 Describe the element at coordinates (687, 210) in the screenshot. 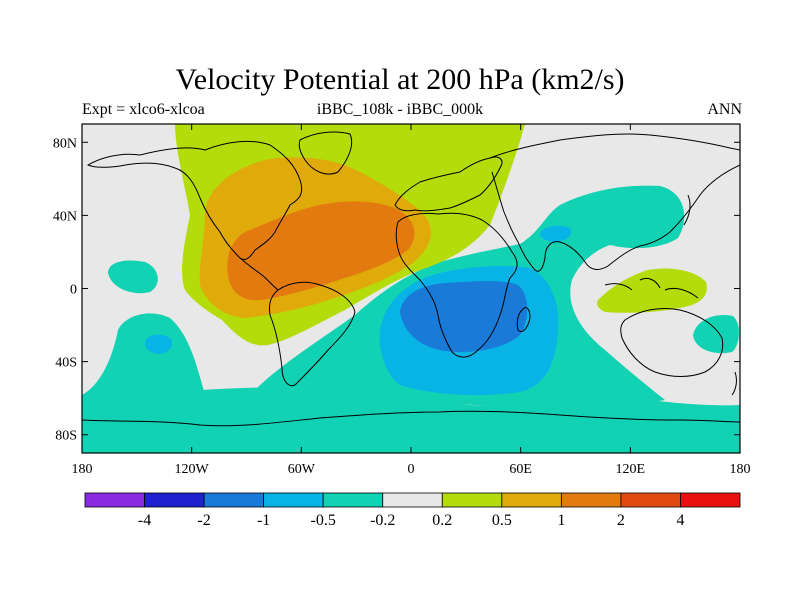

I see `coast-japan` at that location.